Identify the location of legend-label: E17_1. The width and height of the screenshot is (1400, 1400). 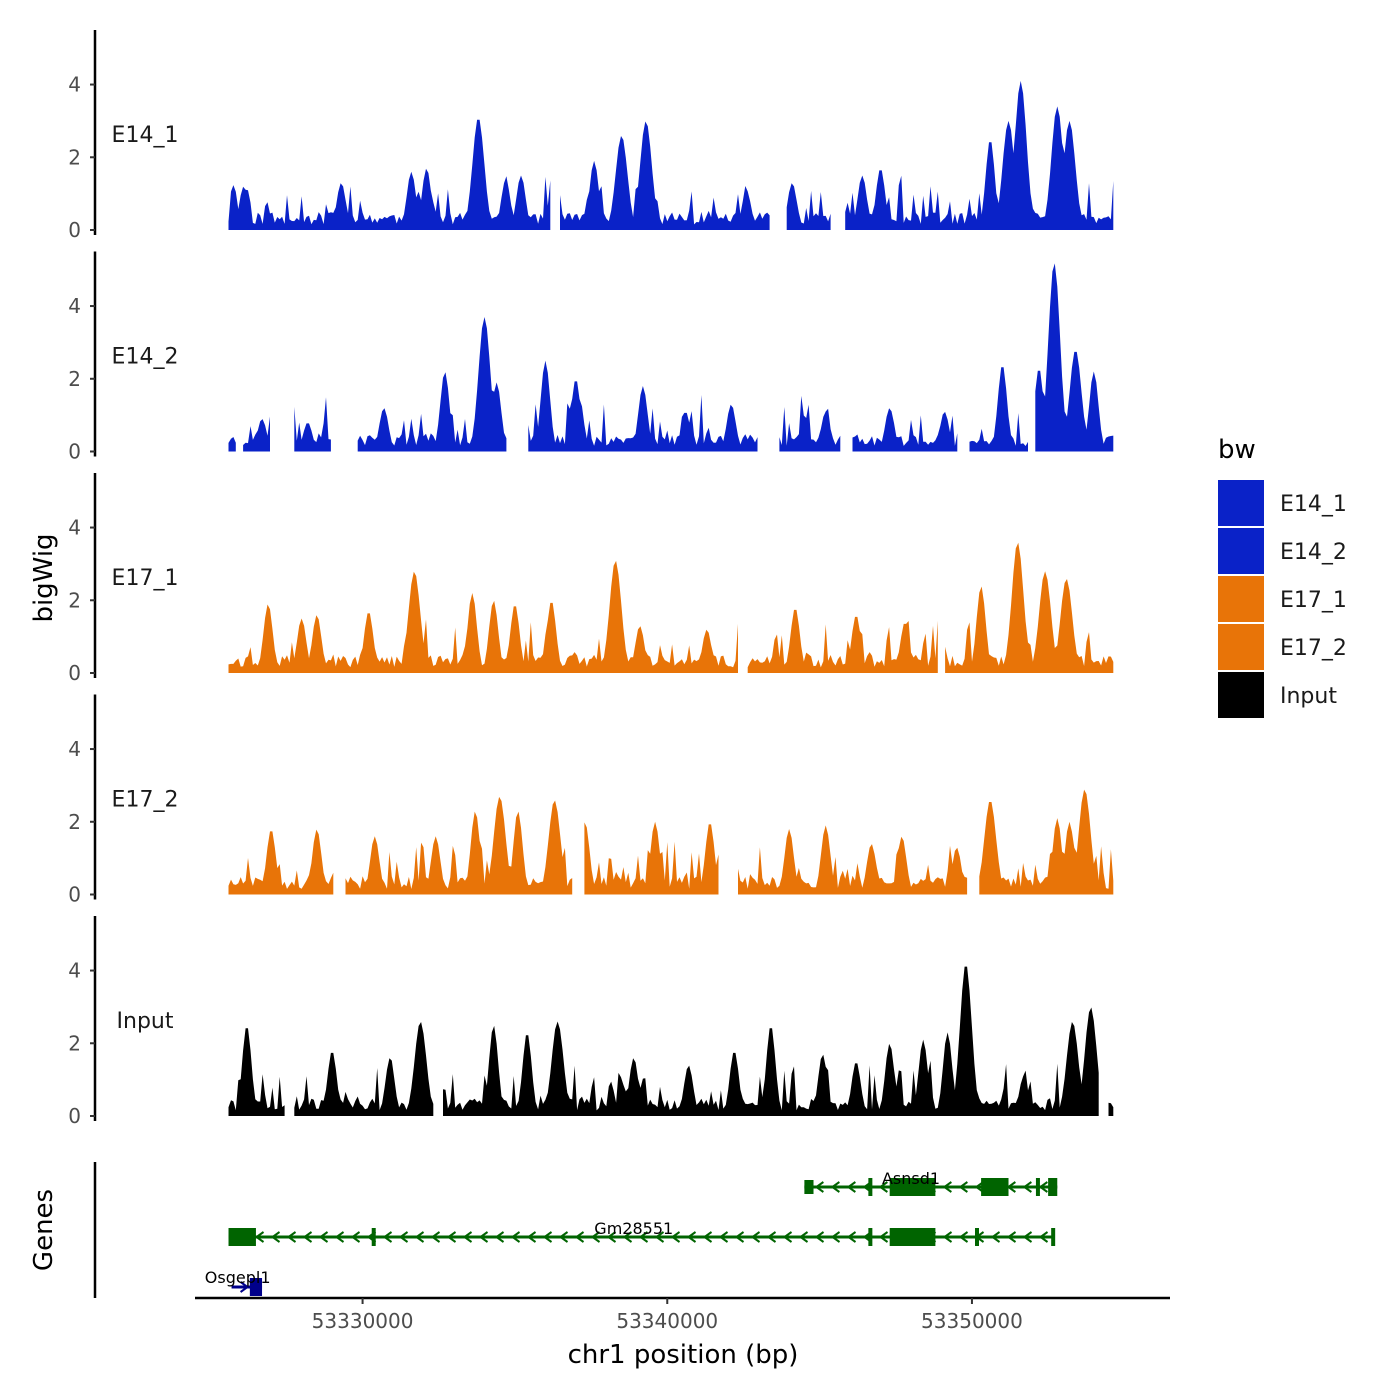
(1313, 600).